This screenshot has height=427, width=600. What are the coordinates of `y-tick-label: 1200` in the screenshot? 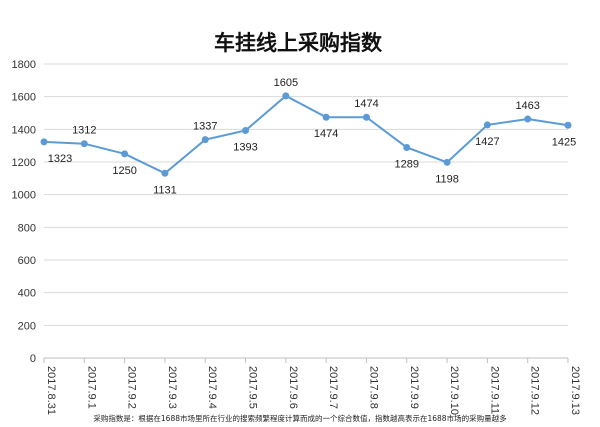 It's located at (24, 163).